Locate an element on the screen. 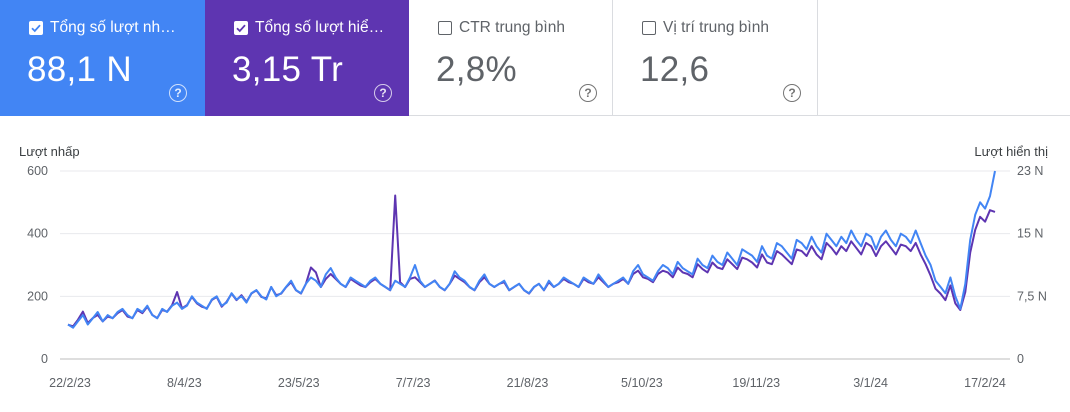  y-right-tick-label: 15 N is located at coordinates (1030, 234).